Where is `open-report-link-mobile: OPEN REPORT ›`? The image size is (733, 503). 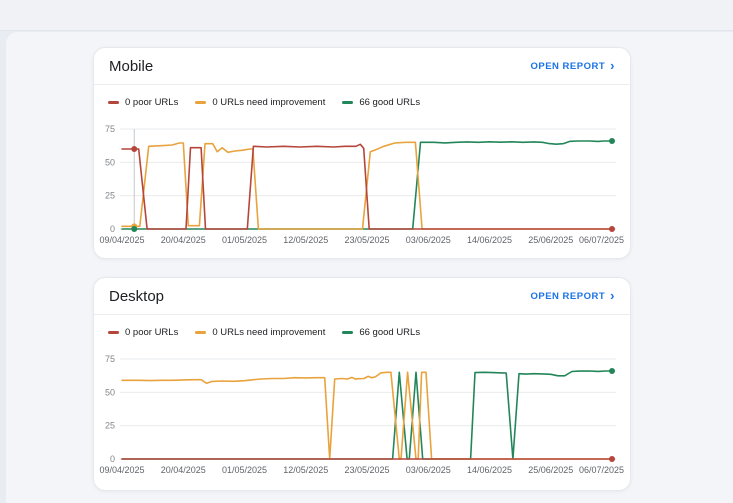
open-report-link-mobile: OPEN REPORT › is located at coordinates (573, 65).